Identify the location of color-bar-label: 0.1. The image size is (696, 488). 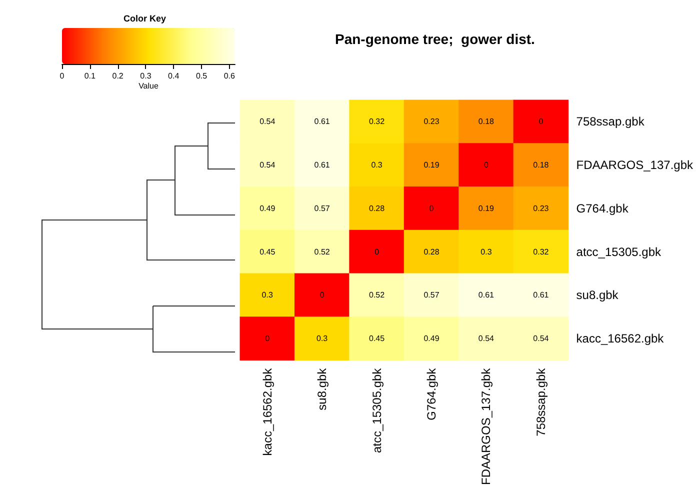
(90, 76).